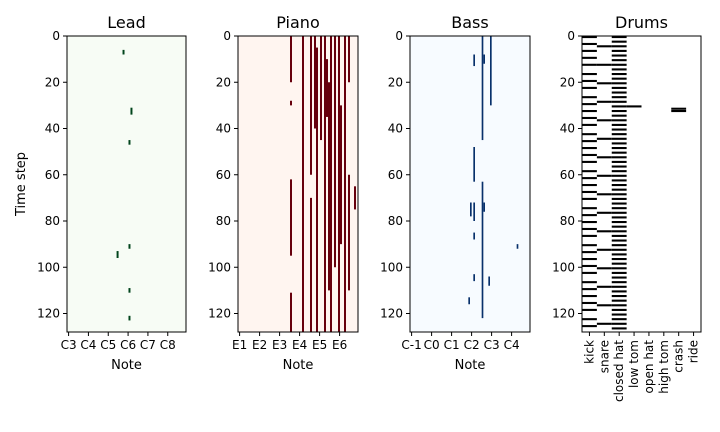 This screenshot has height=432, width=720. What do you see at coordinates (452, 345) in the screenshot?
I see `x-tick-label: C1` at bounding box center [452, 345].